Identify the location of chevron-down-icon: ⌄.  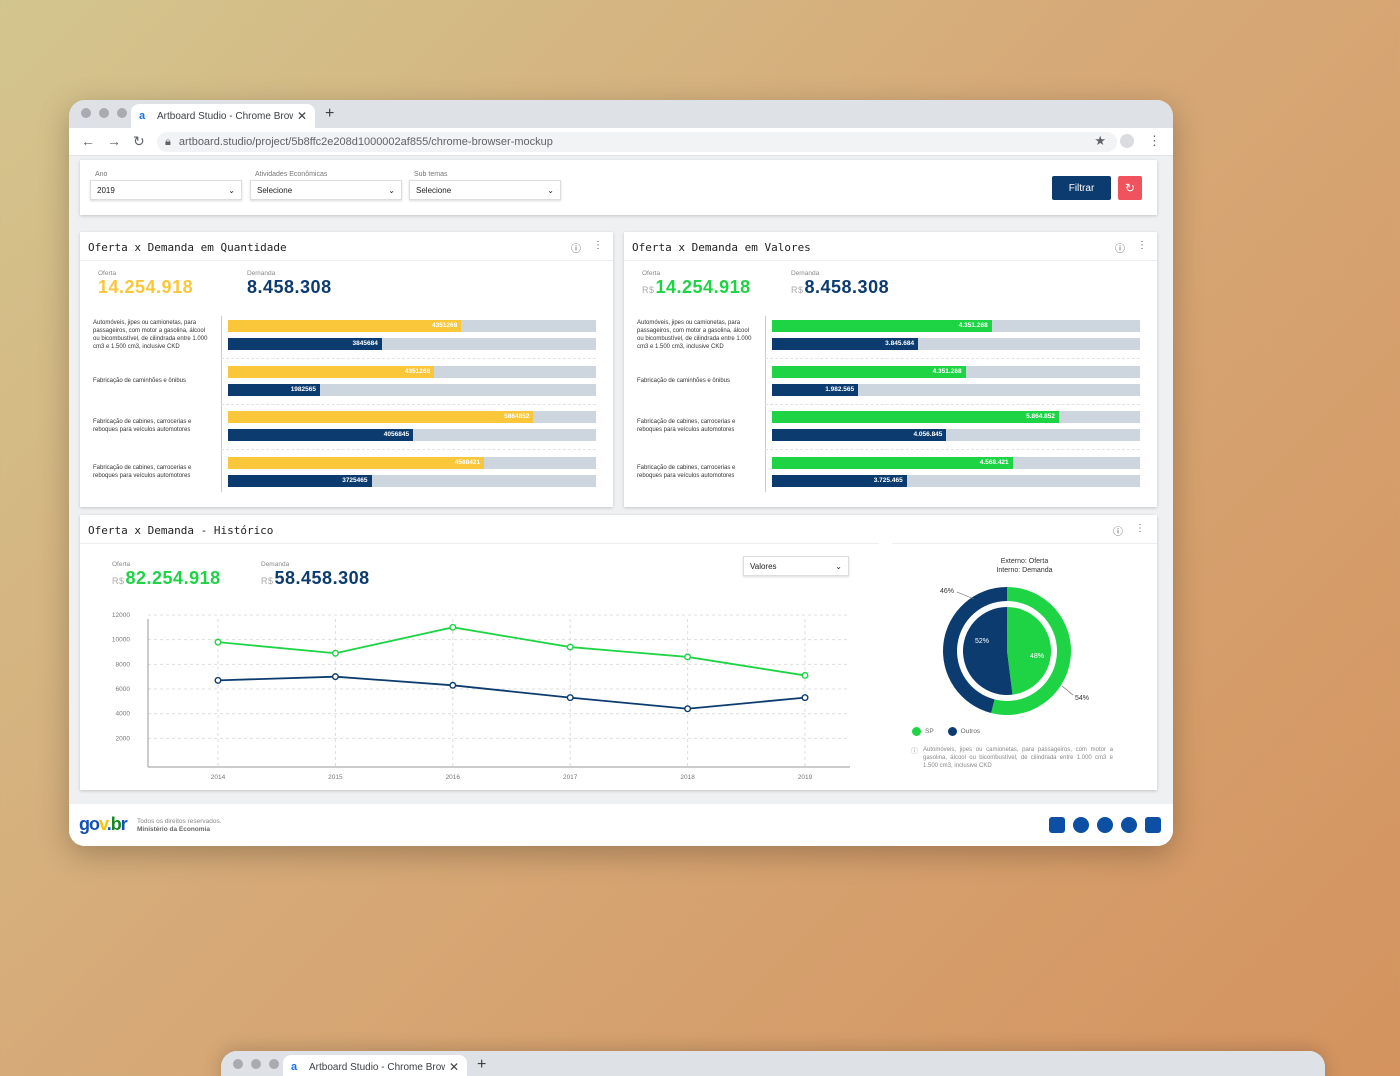
(391, 190).